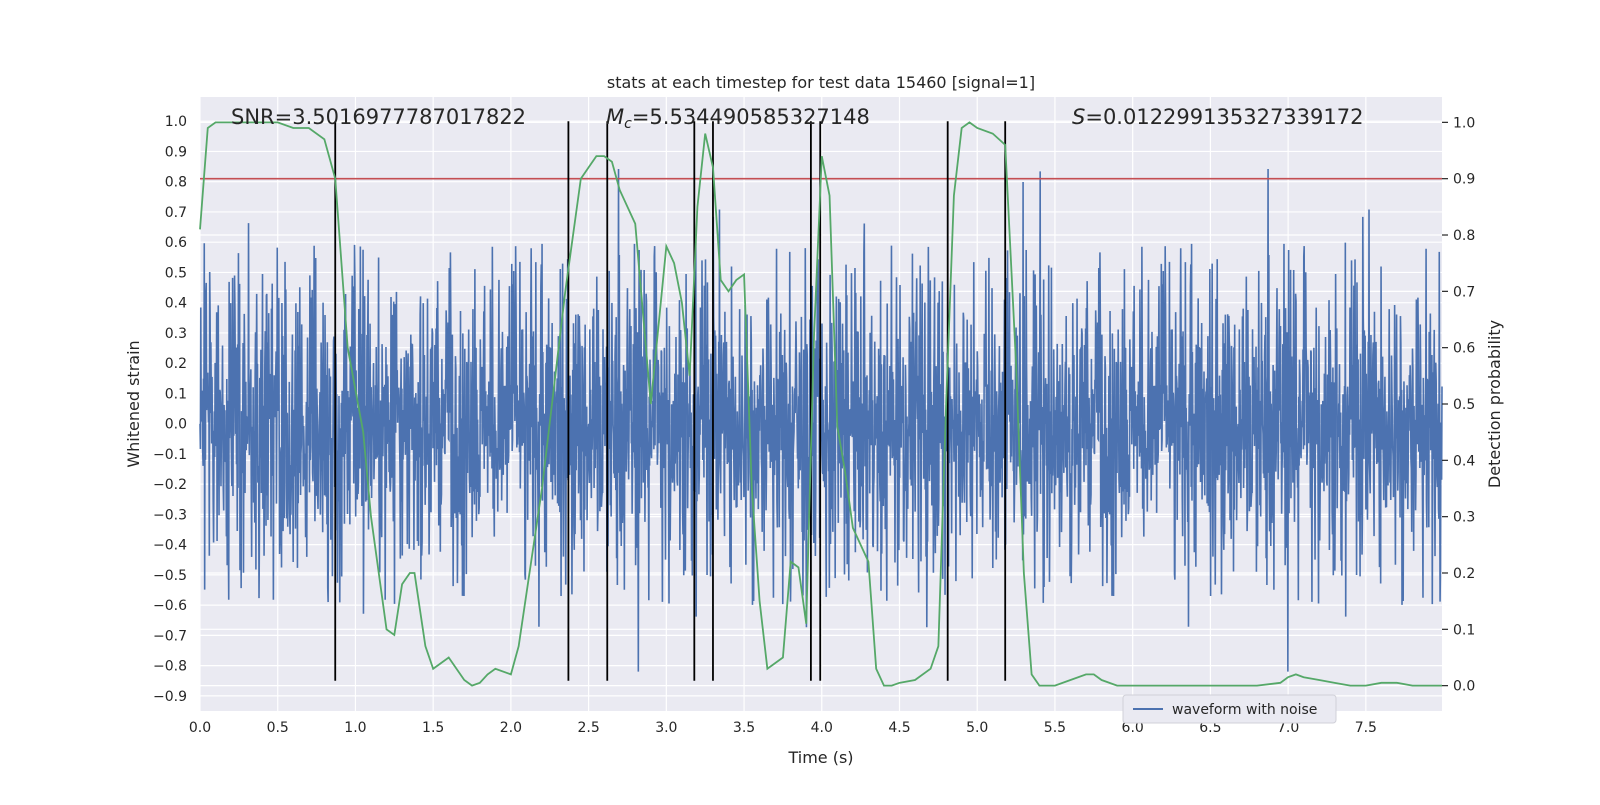 This screenshot has height=805, width=1600. What do you see at coordinates (433, 728) in the screenshot?
I see `x-tick-label: 1.5` at bounding box center [433, 728].